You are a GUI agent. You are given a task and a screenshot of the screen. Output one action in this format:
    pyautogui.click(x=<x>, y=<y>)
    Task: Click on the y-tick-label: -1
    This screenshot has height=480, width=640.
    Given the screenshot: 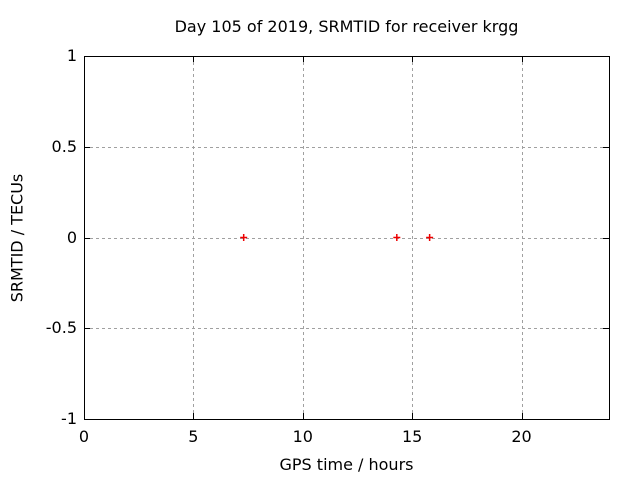 What is the action you would take?
    pyautogui.click(x=69, y=418)
    